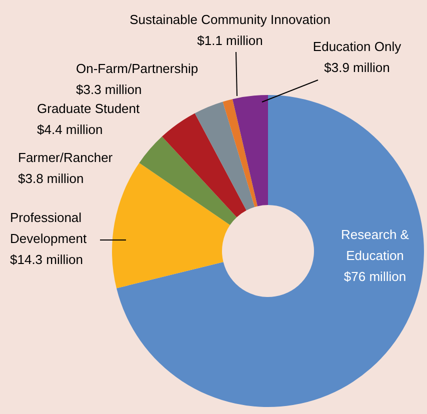 The width and height of the screenshot is (427, 414). I want to click on slice-label: Research & Education, so click(375, 245).